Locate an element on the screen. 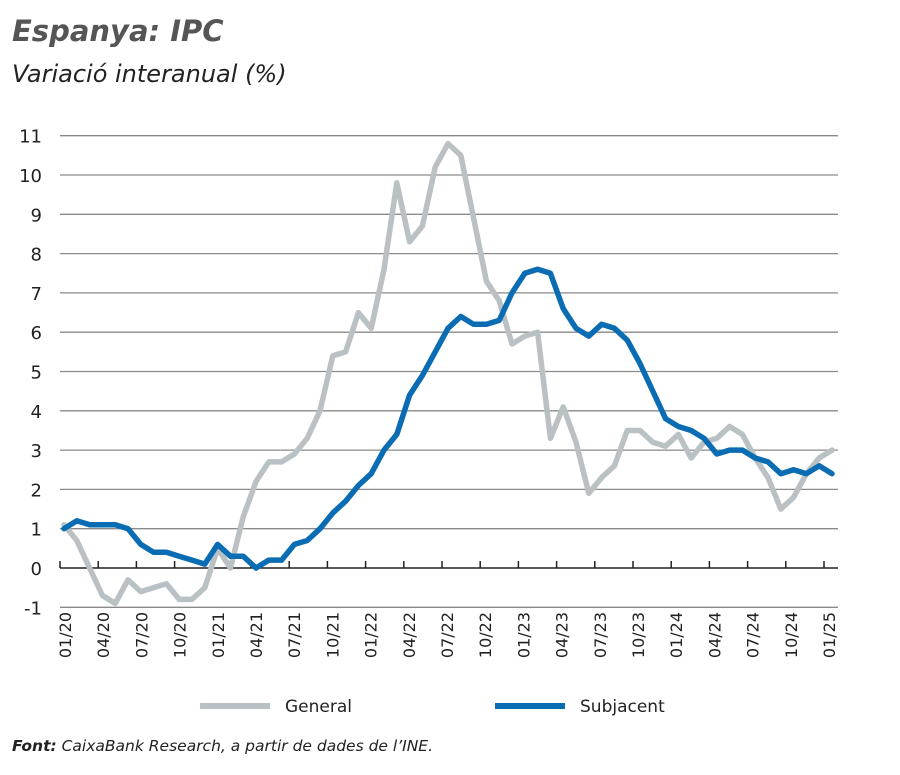 The image size is (900, 775). y-tick-label: 7 is located at coordinates (36, 294).